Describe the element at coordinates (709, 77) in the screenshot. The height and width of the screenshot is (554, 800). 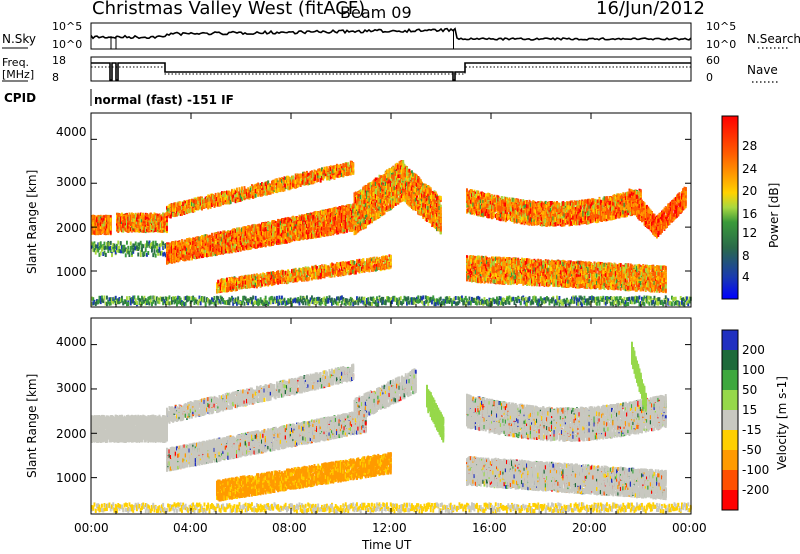
I see `nave-tick-bottom: 0` at that location.